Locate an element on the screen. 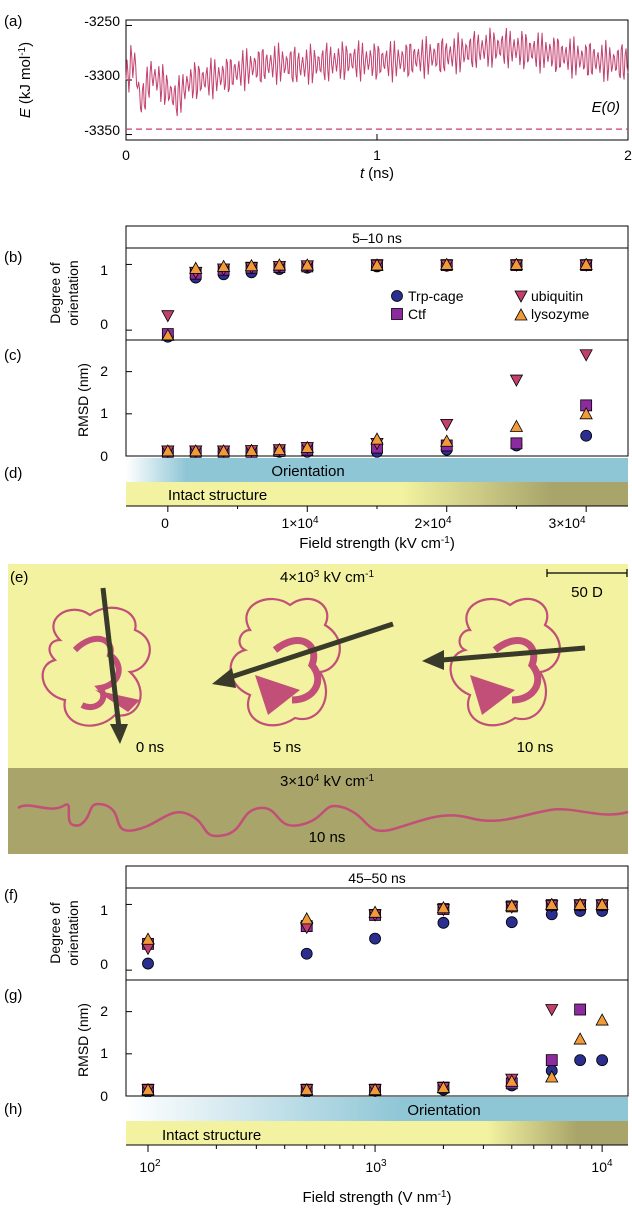  panel-c-ytick-label: 1 is located at coordinates (104, 413).